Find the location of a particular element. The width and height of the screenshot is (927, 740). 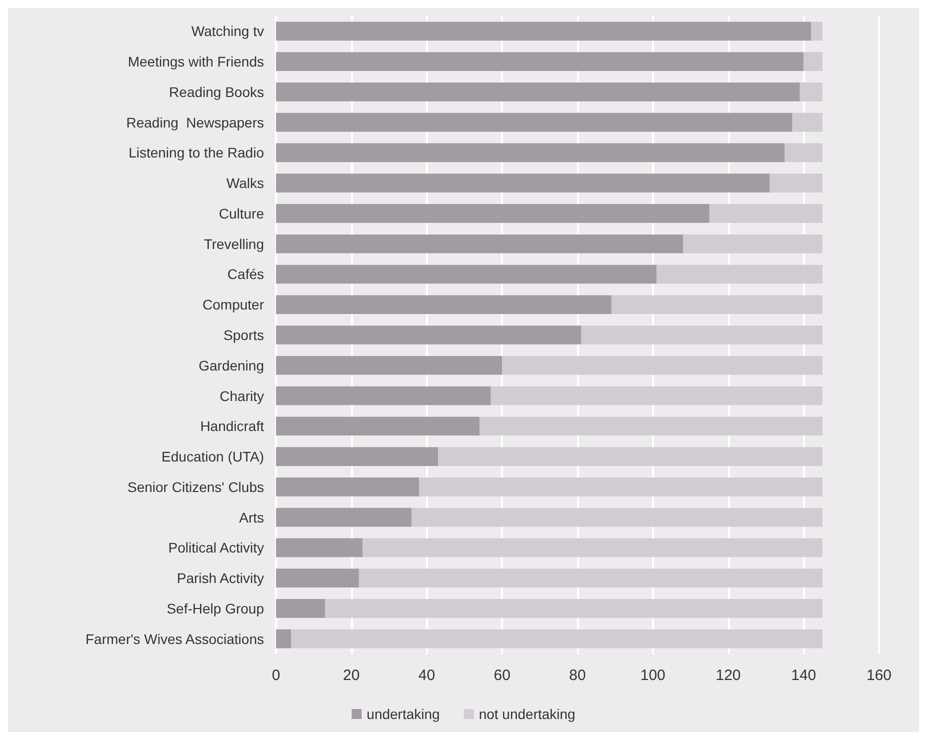

x-tick-label: 140 is located at coordinates (803, 675).